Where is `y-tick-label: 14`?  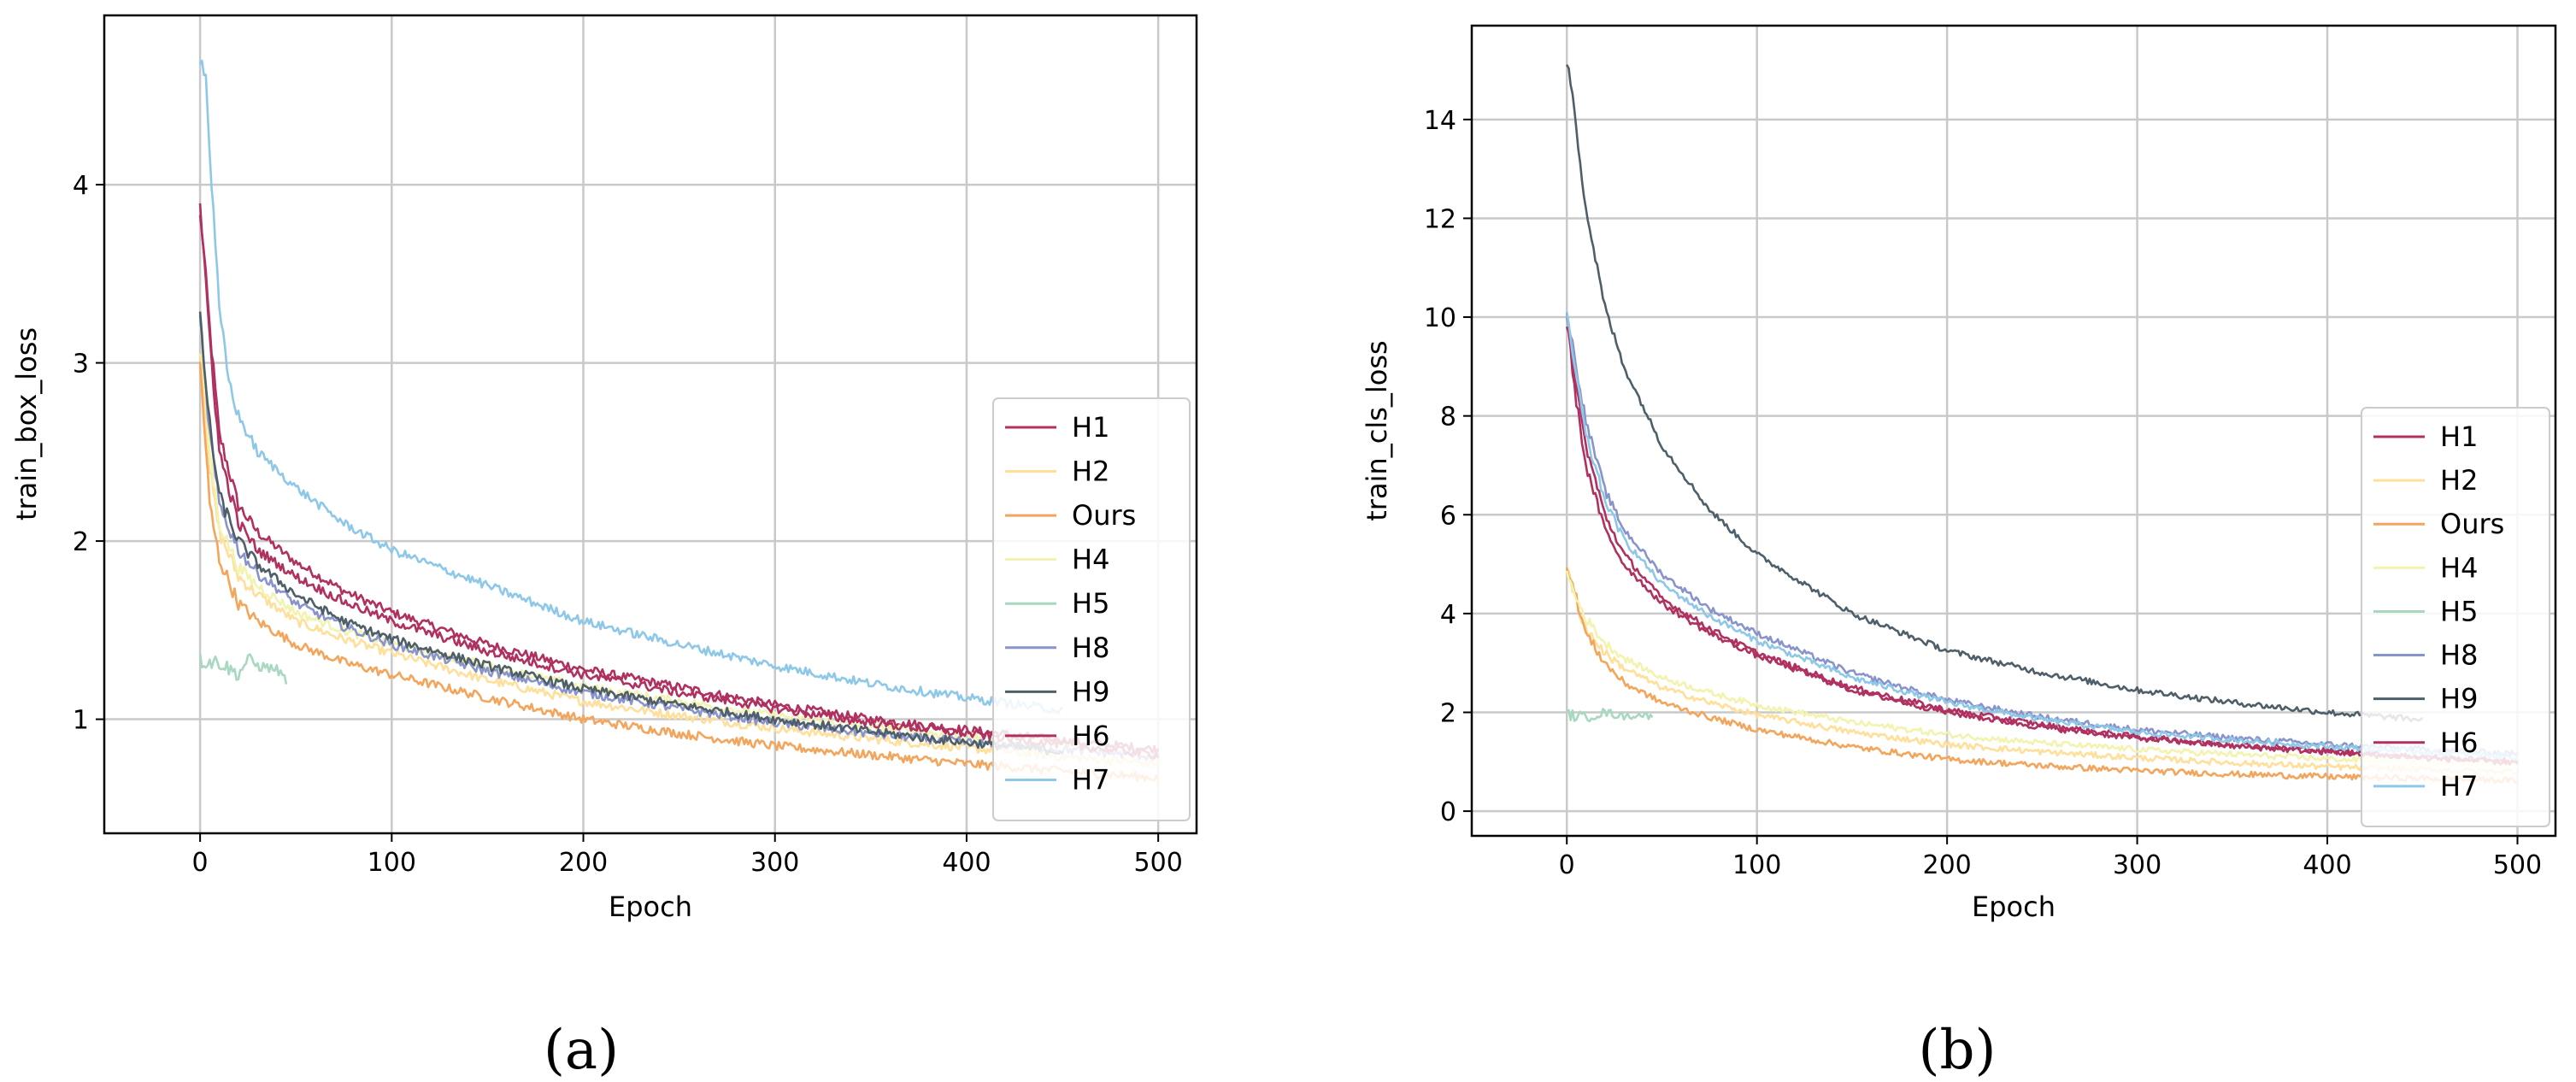
y-tick-label: 14 is located at coordinates (1440, 121).